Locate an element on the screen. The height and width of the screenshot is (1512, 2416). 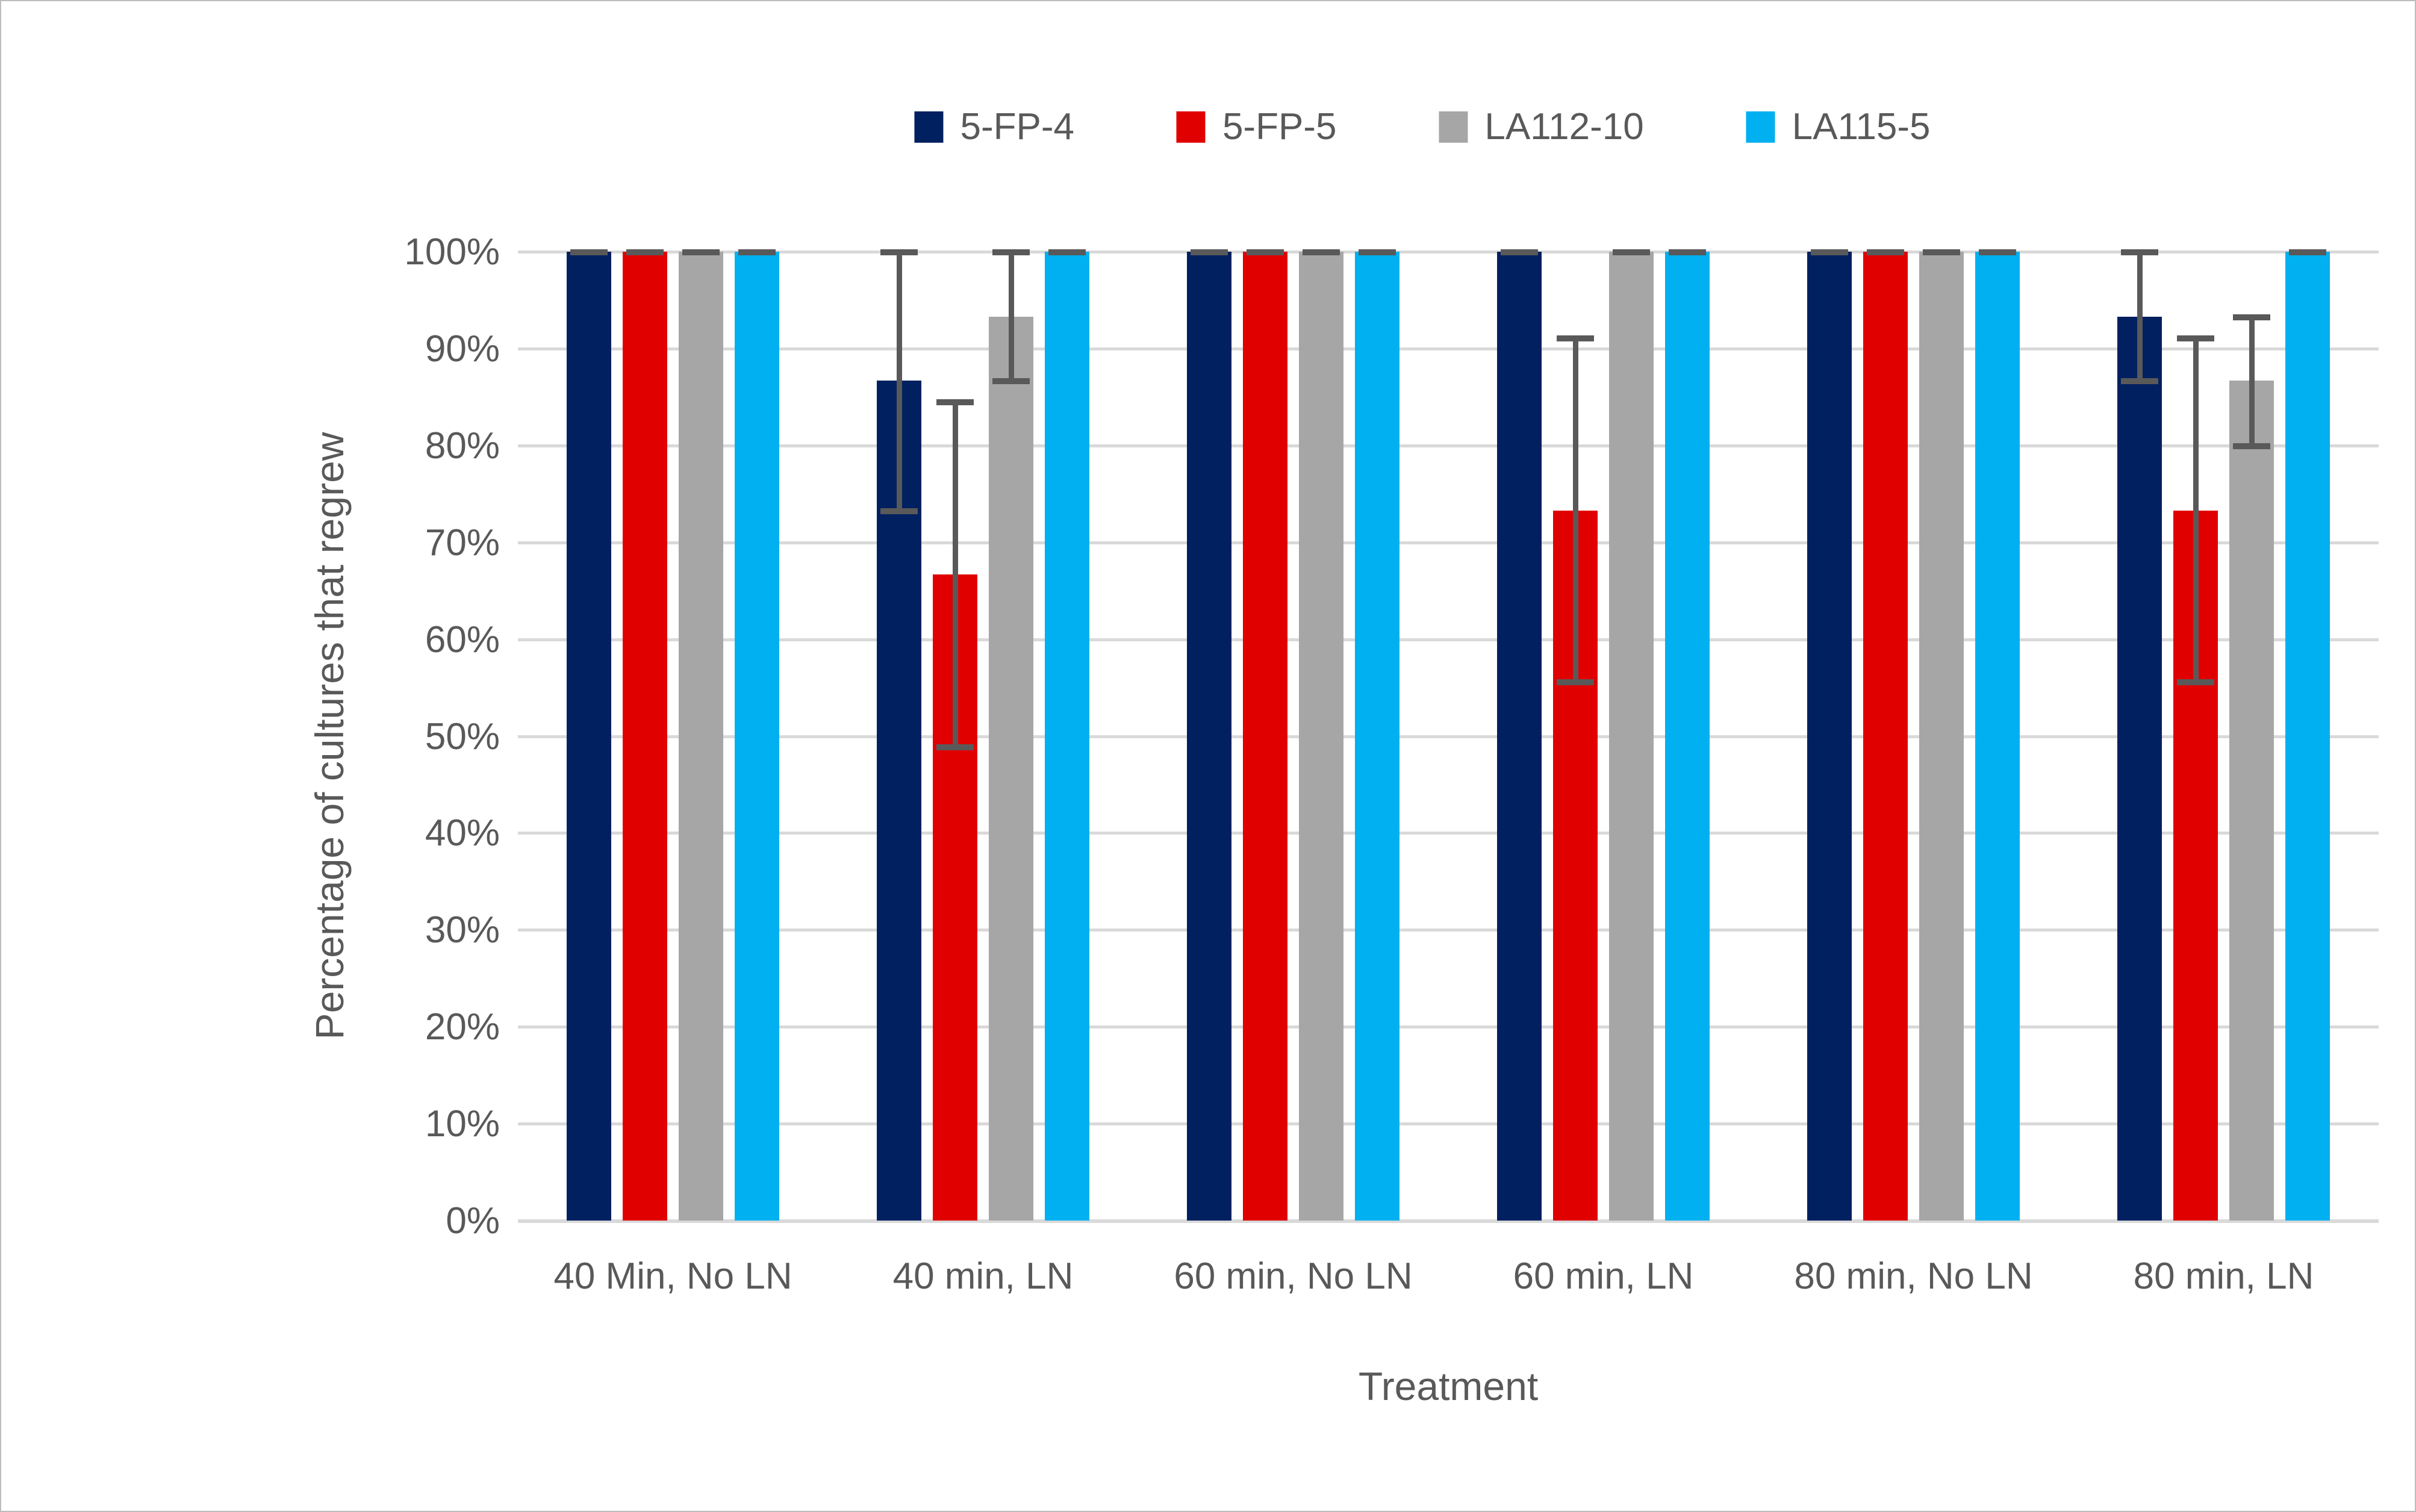
bar-LA112-10-80 min, No LN is located at coordinates (1941, 737).